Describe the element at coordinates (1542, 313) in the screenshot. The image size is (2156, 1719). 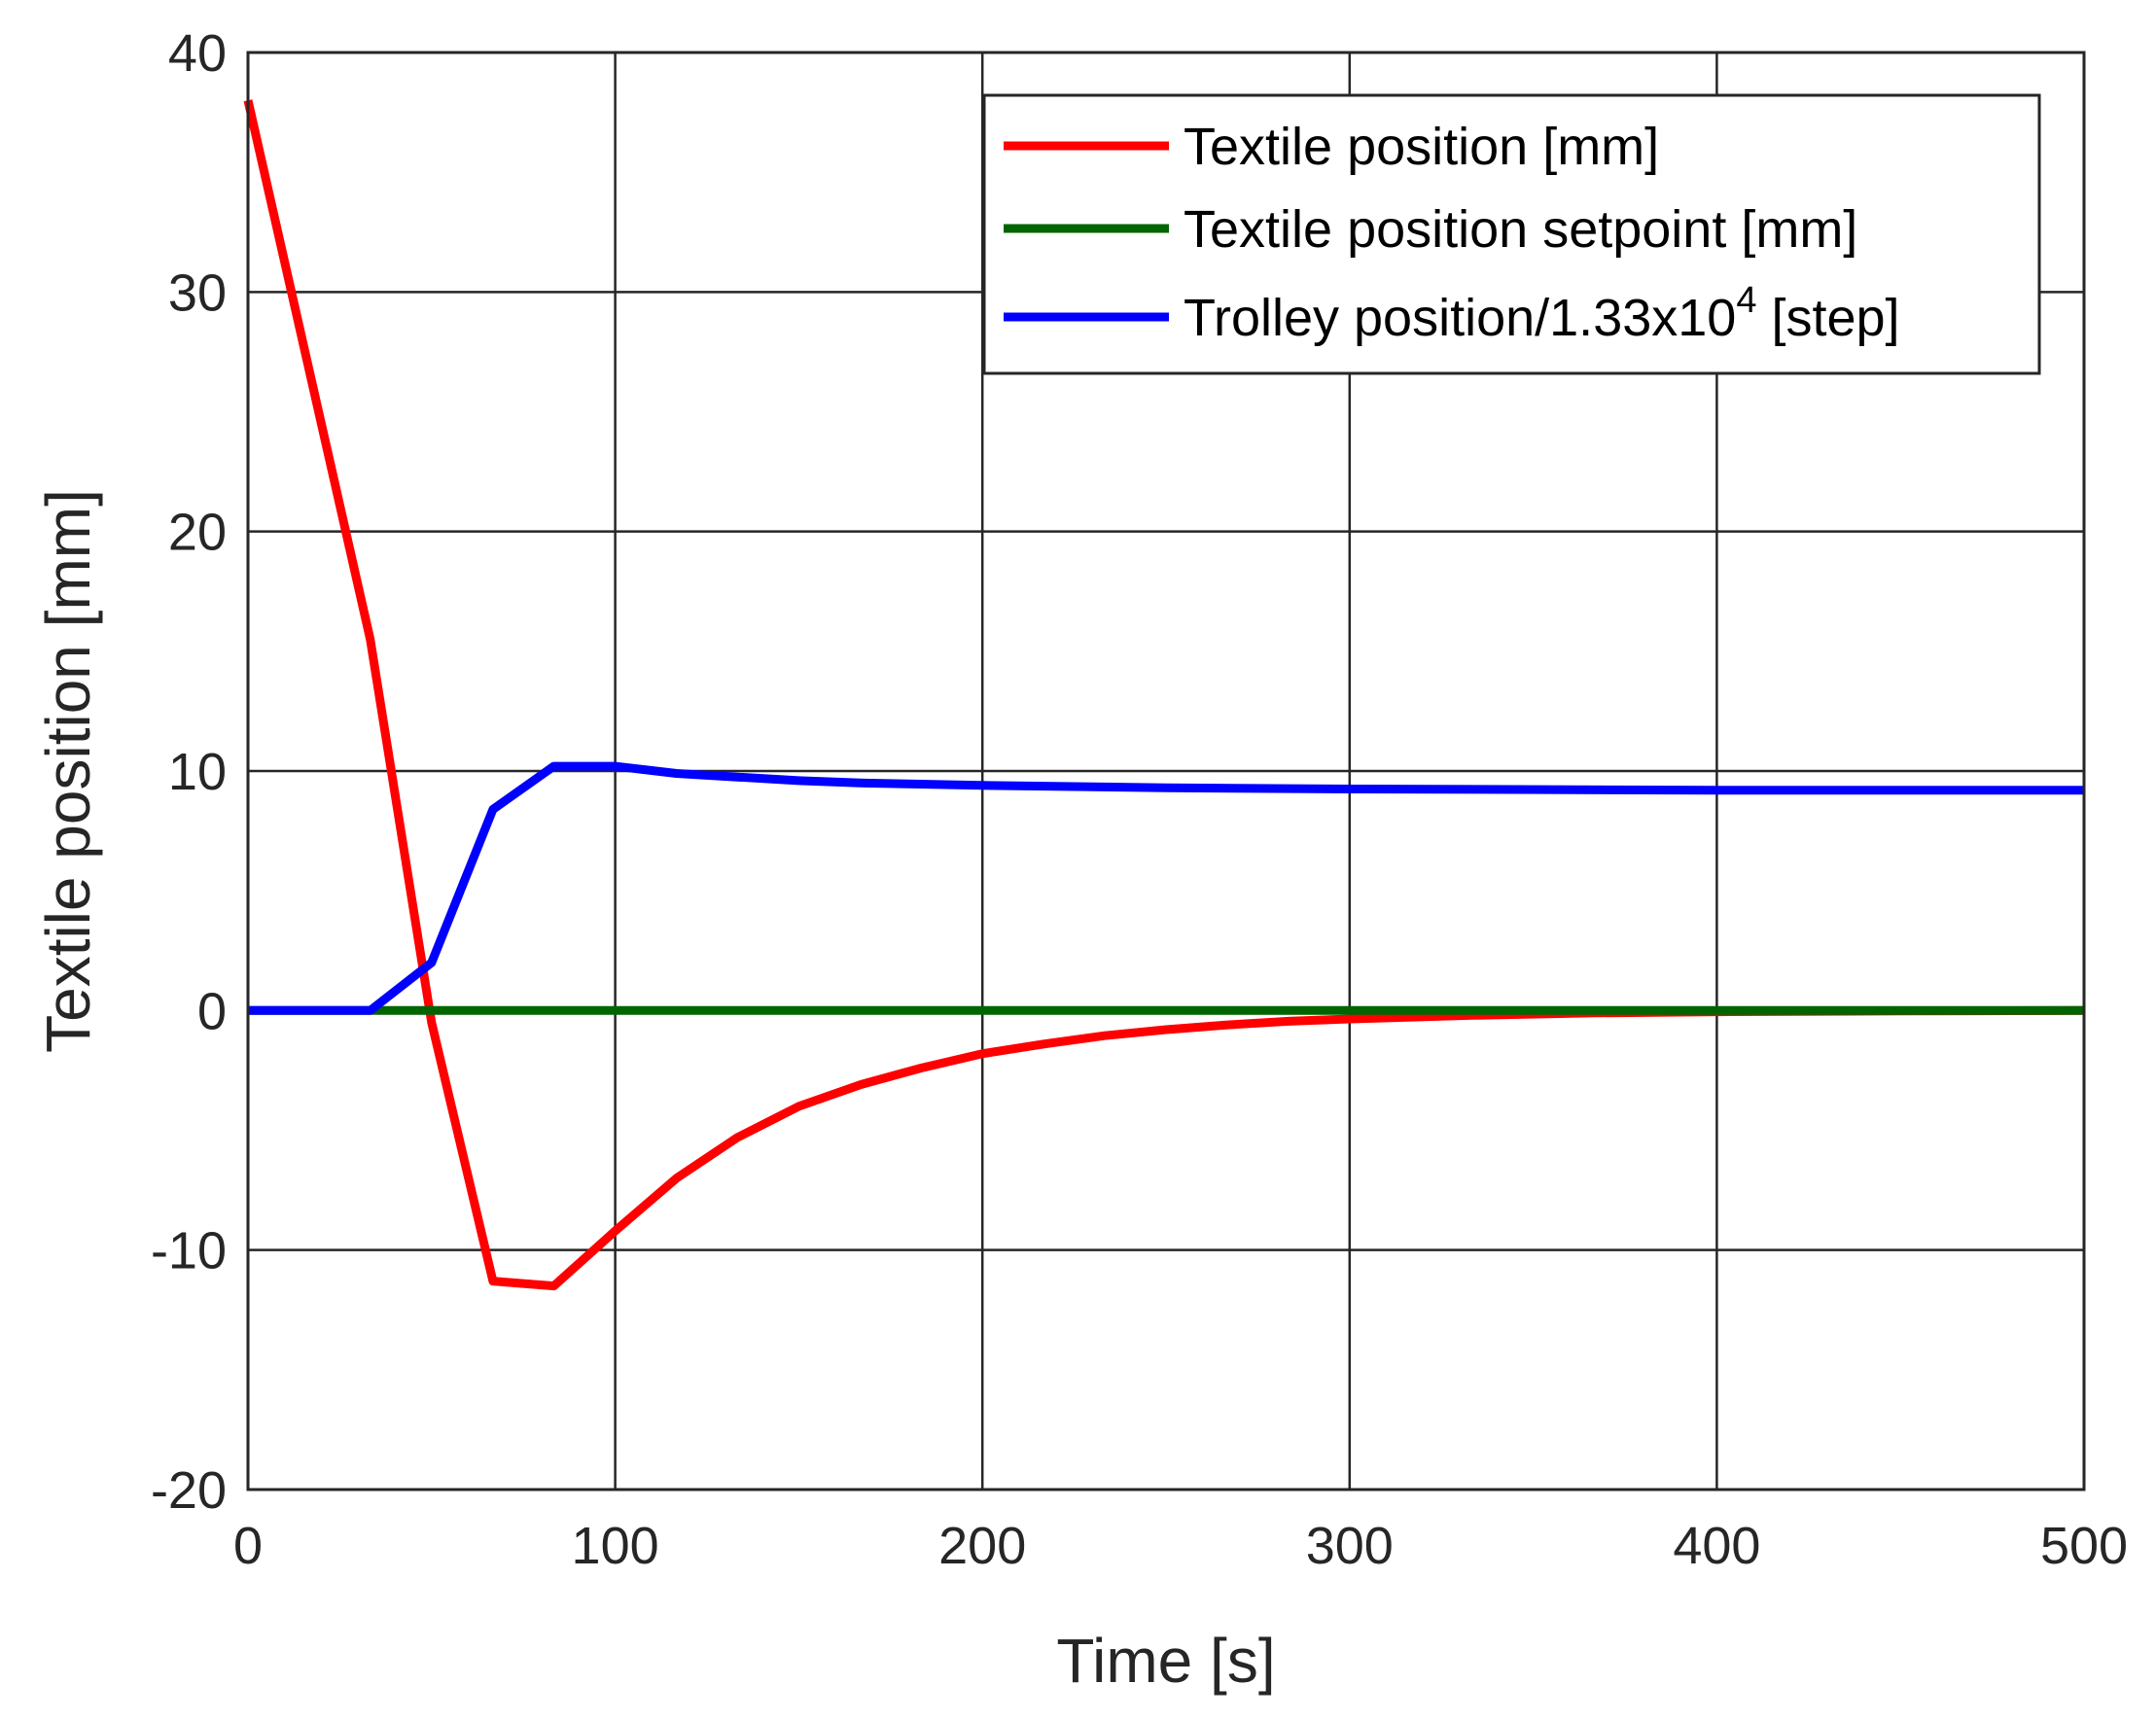
I see `legend-label-2: Trolley position/1.33x104 [step]` at that location.